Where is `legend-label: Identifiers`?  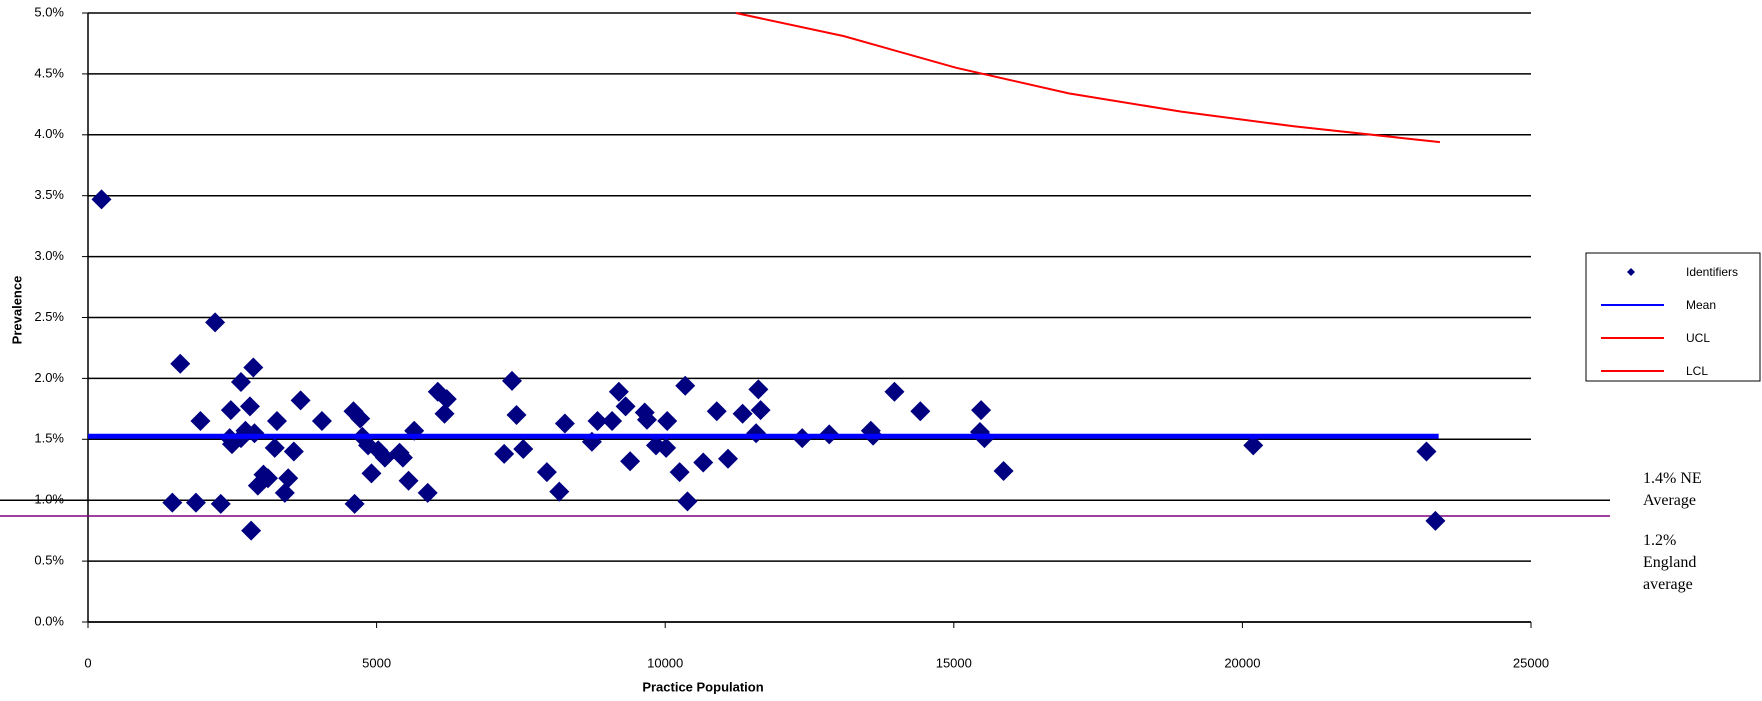
legend-label: Identifiers is located at coordinates (1712, 272).